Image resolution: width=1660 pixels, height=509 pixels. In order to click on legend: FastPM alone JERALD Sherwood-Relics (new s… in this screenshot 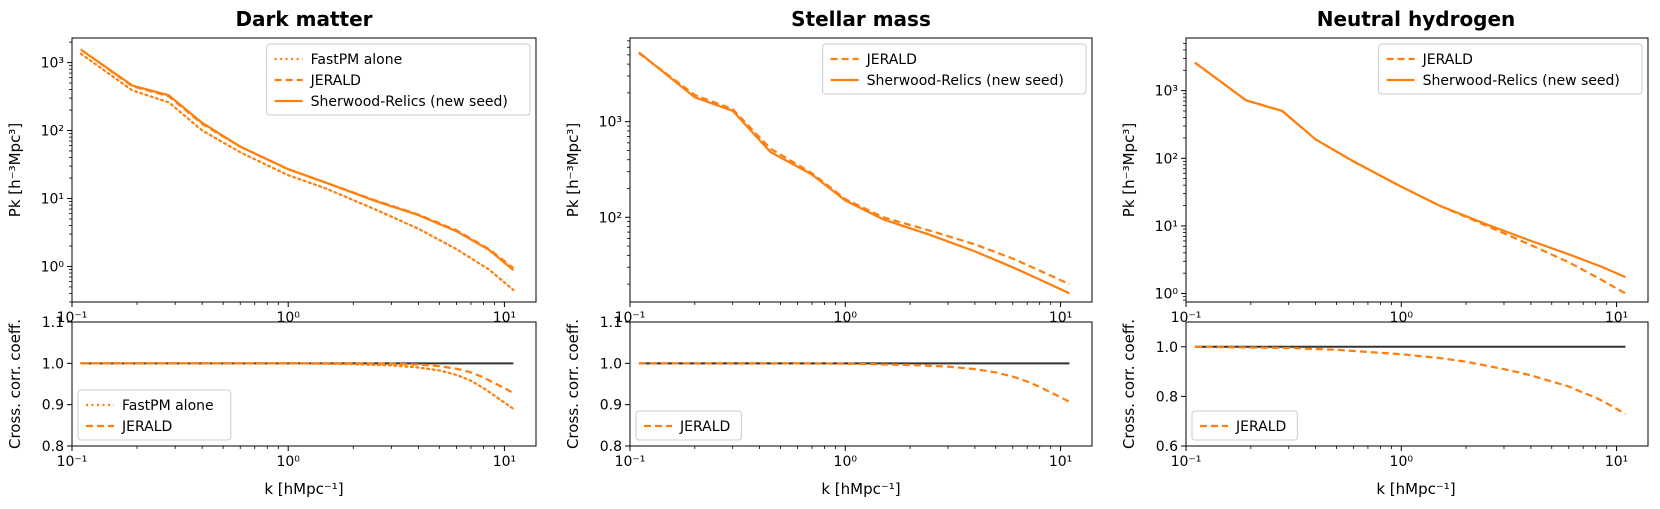, I will do `click(398, 79)`.